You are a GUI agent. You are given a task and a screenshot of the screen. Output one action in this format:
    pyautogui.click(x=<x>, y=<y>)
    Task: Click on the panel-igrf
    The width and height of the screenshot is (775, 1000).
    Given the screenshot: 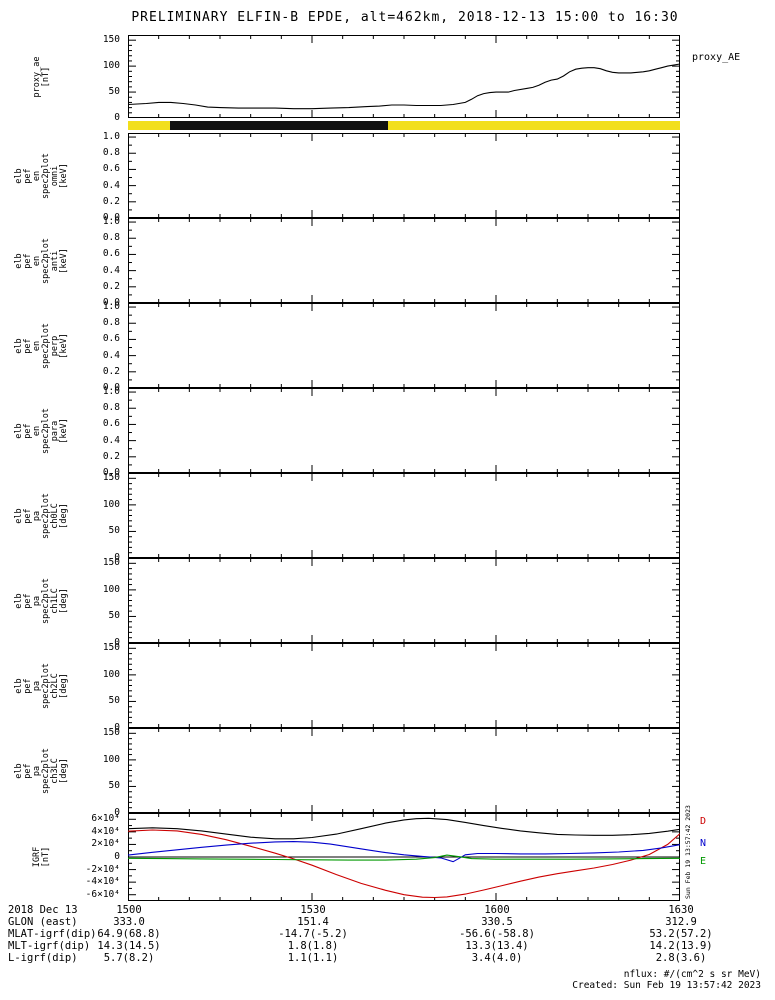 What is the action you would take?
    pyautogui.click(x=404, y=857)
    